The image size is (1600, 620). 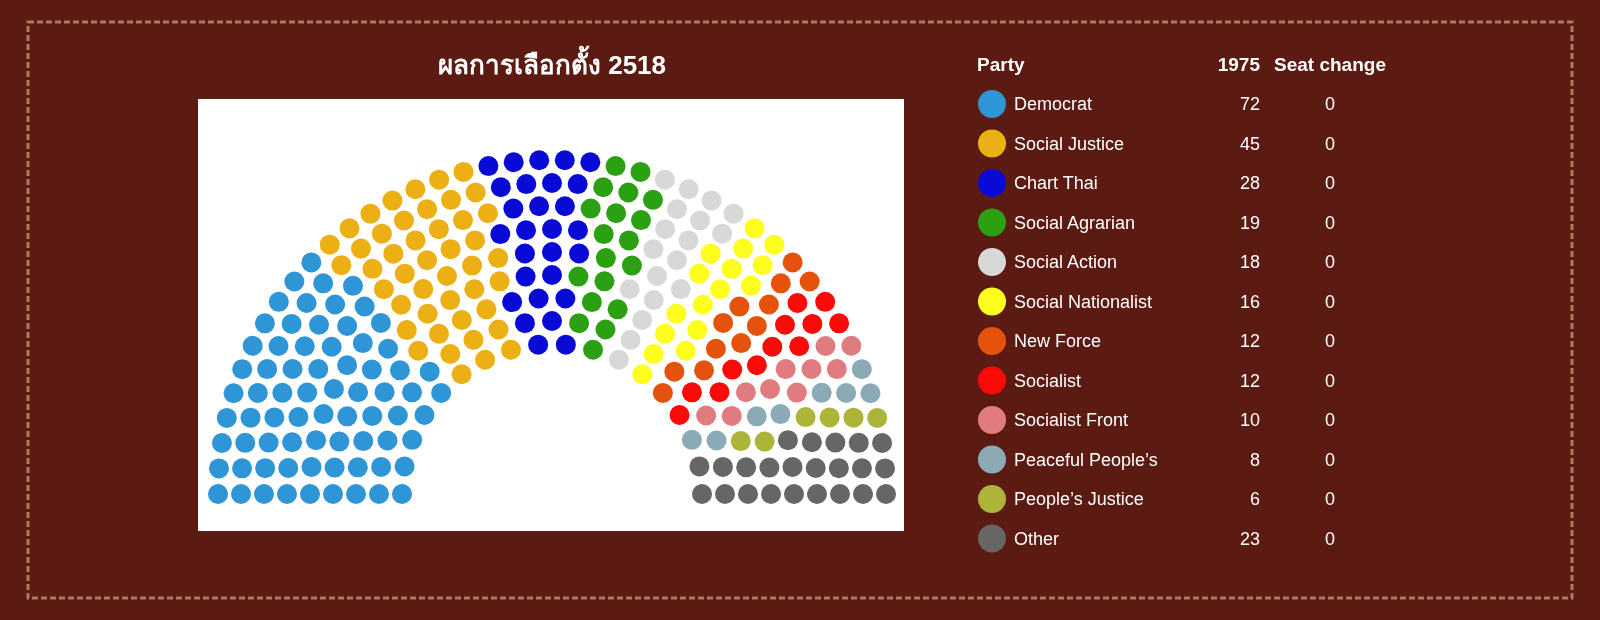 I want to click on text: Seat change, so click(x=1330, y=64).